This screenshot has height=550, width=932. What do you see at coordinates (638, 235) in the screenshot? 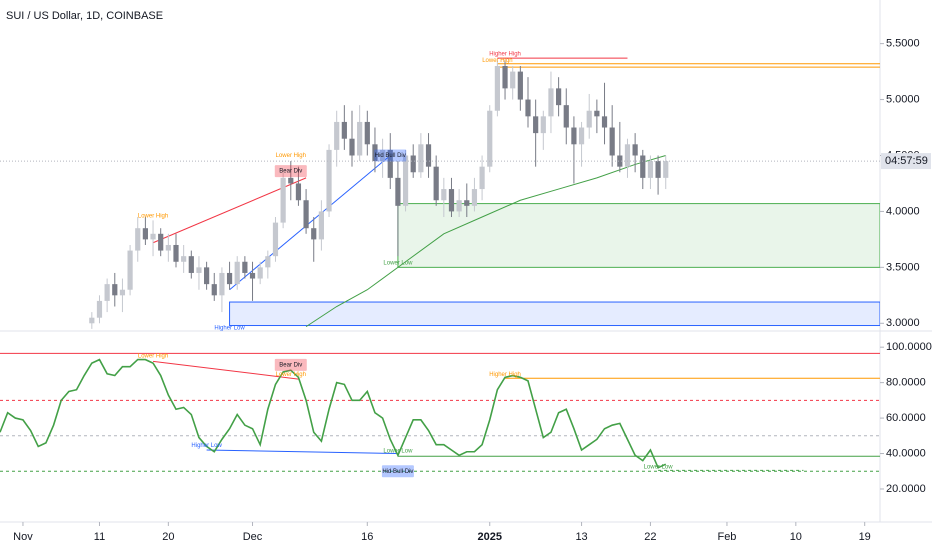
I see `zone` at bounding box center [638, 235].